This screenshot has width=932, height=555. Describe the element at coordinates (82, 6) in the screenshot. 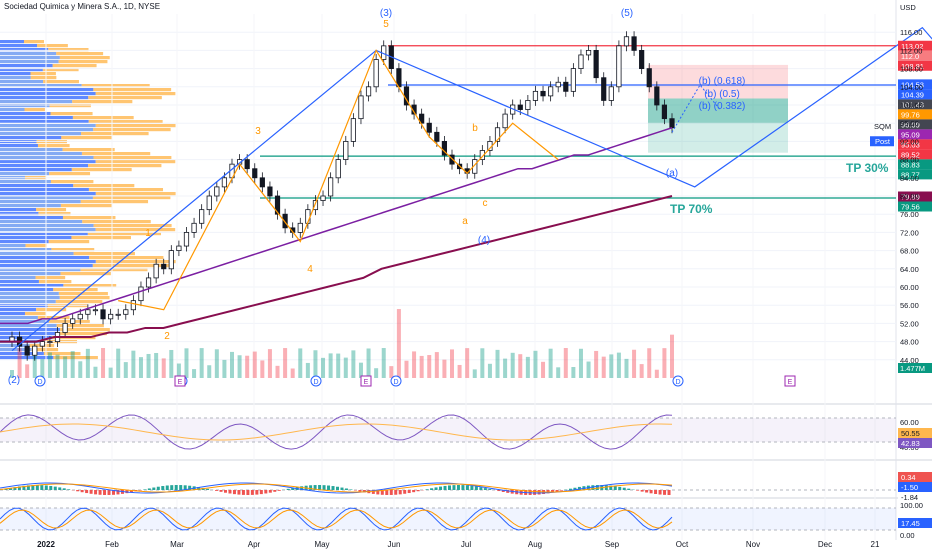

I see `chart-title: Sociedad Quimica y Minera S.A., 1D, NYSE` at that location.